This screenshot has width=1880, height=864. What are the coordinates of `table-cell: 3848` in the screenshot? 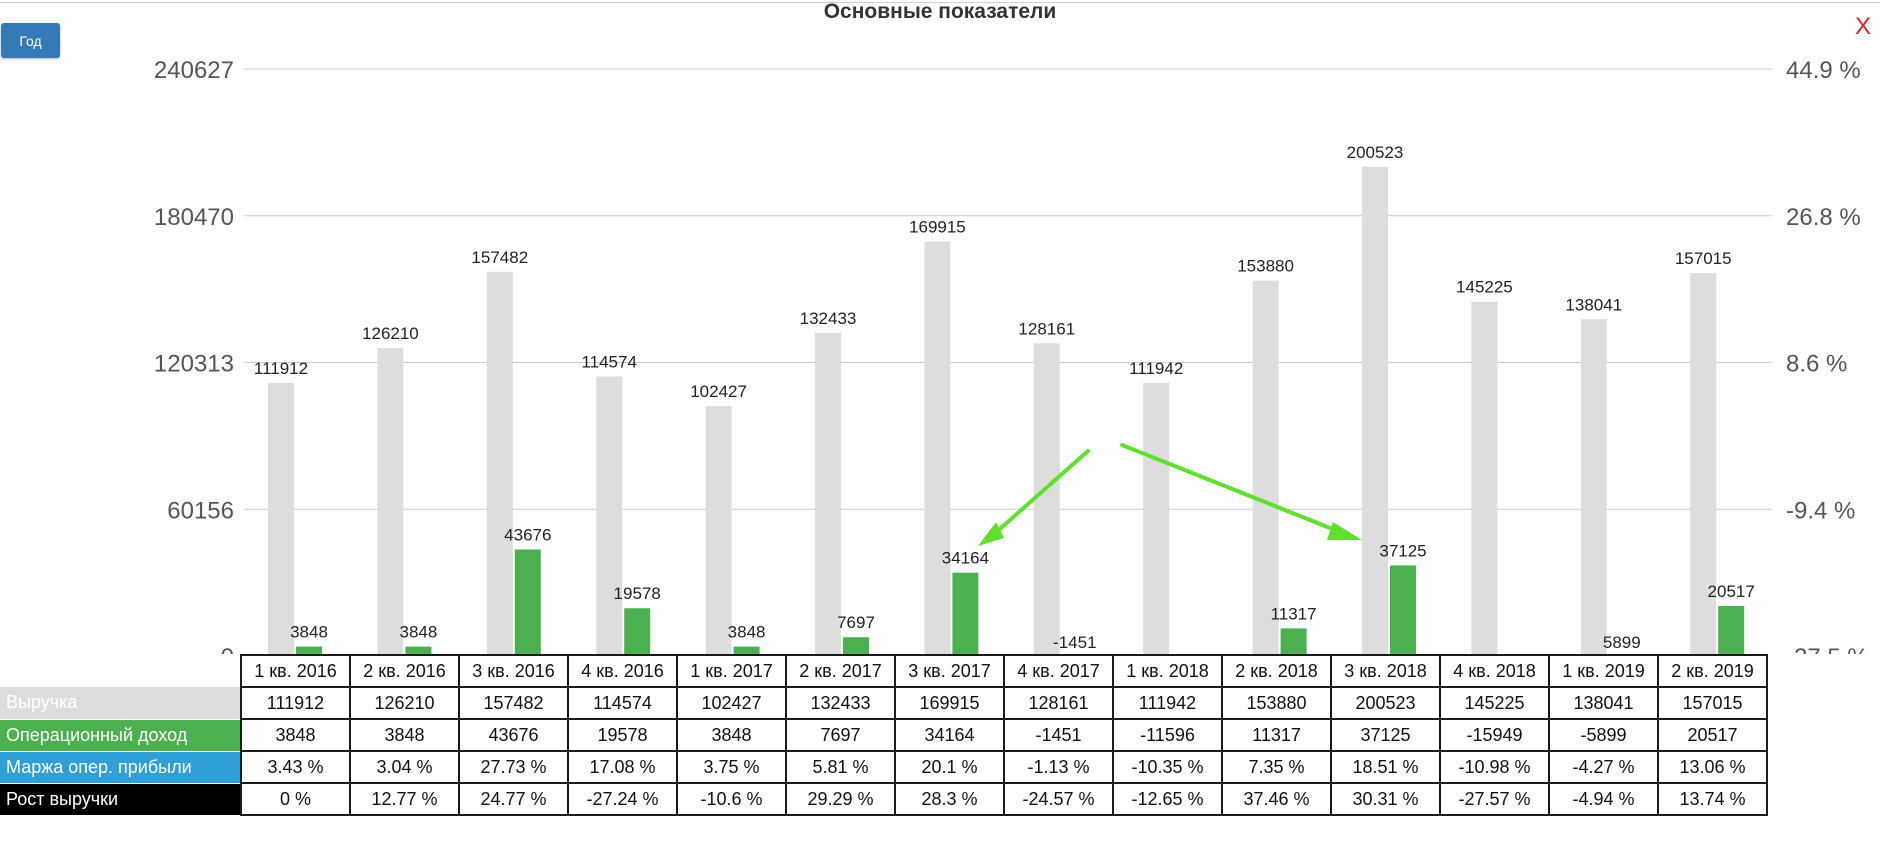 It's located at (404, 735).